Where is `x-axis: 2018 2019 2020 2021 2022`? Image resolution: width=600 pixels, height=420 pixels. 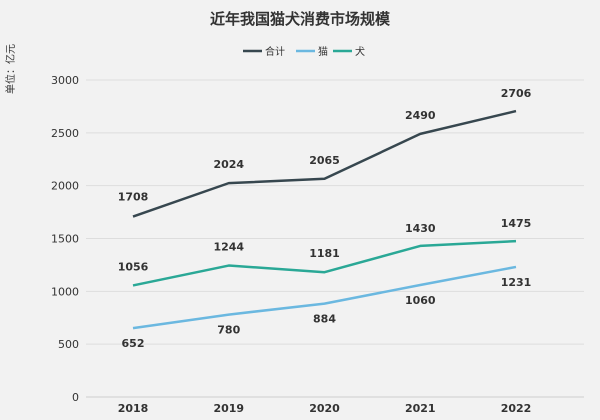
x-axis: 2018 2019 2020 2021 2022 is located at coordinates (325, 408).